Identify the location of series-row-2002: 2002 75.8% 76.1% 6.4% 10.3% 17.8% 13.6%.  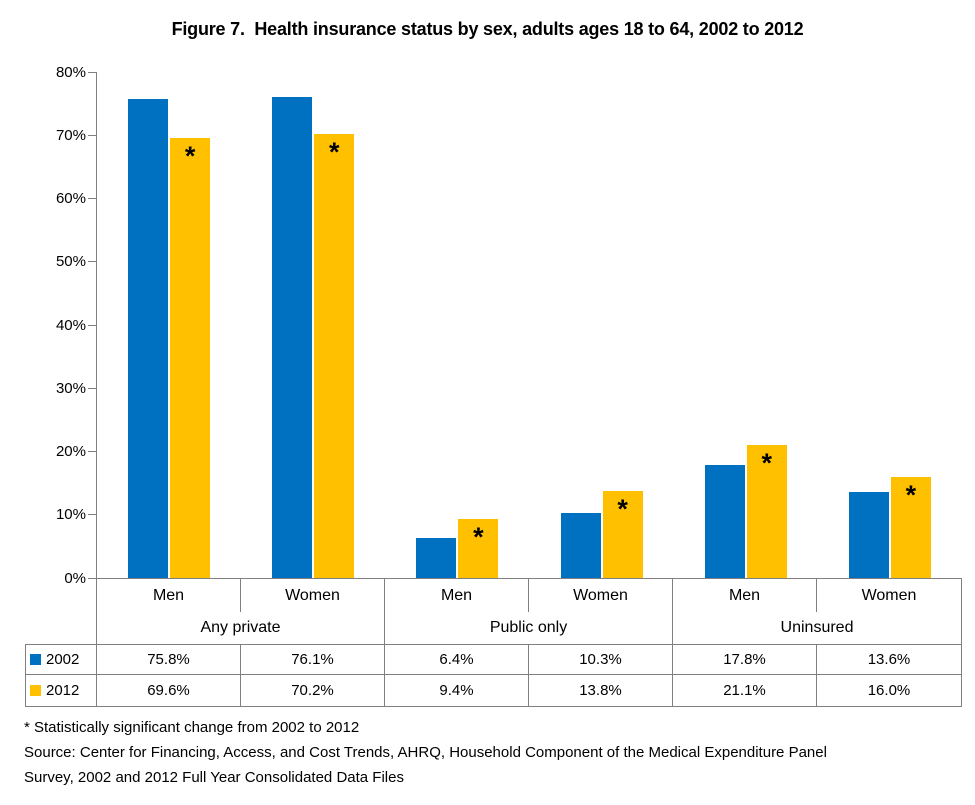
(493, 659).